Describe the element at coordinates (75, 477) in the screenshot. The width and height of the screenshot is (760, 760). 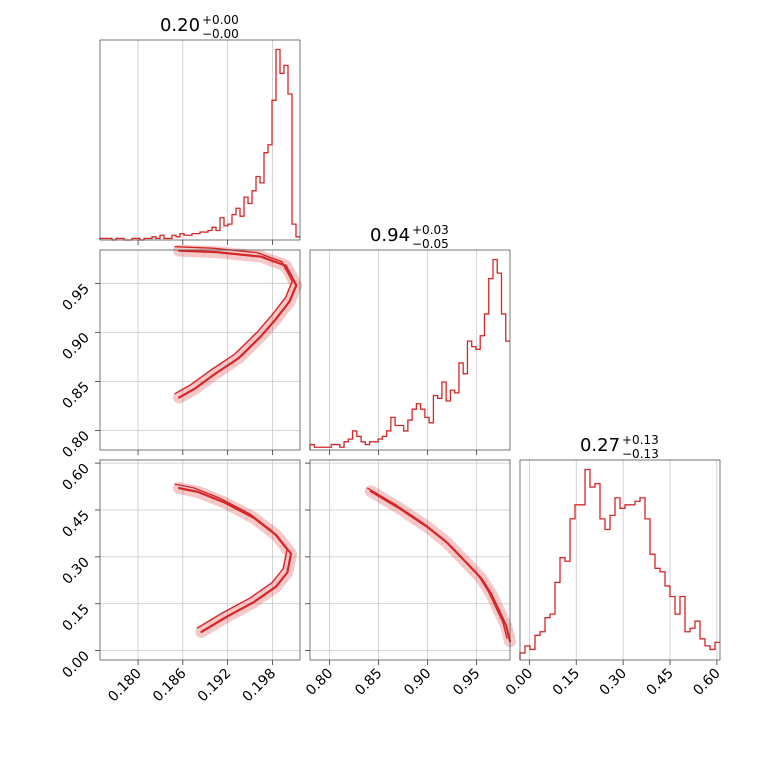
I see `y-tick-label: 0.60` at that location.